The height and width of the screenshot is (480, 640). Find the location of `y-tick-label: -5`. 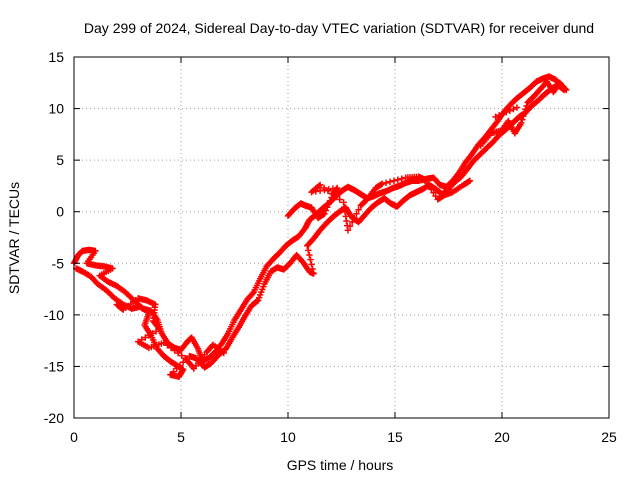

y-tick-label: -5 is located at coordinates (58, 263).